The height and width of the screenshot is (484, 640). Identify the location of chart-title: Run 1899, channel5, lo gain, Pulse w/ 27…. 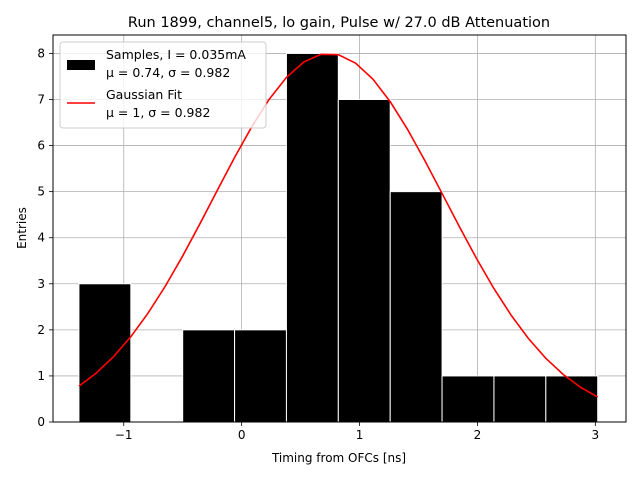
(339, 23).